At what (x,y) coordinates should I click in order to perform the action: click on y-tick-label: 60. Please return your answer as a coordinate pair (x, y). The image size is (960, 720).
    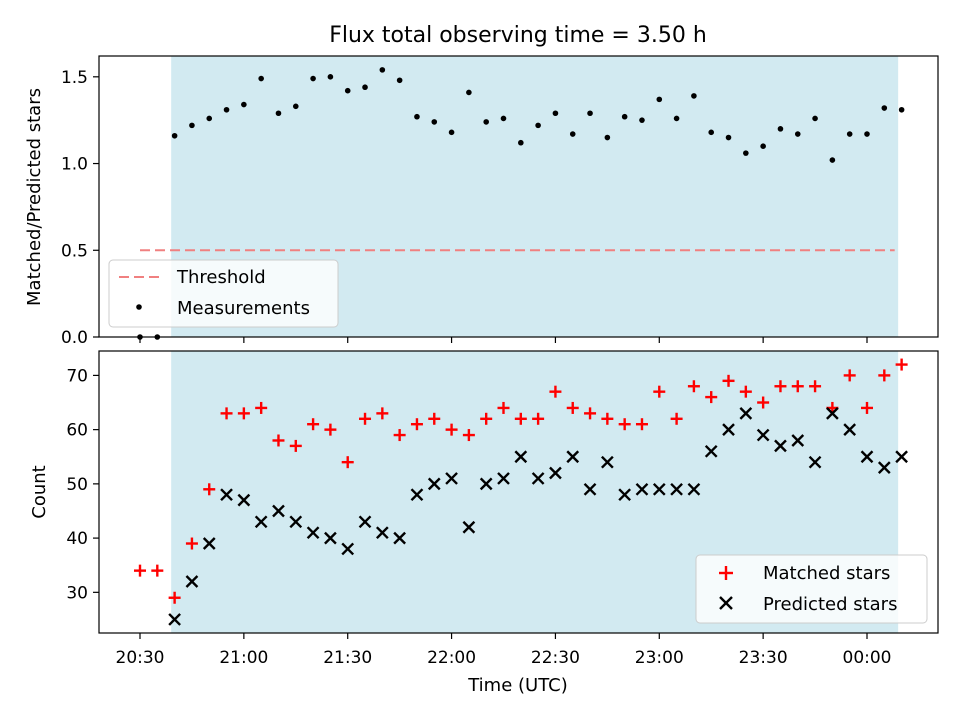
    Looking at the image, I should click on (77, 431).